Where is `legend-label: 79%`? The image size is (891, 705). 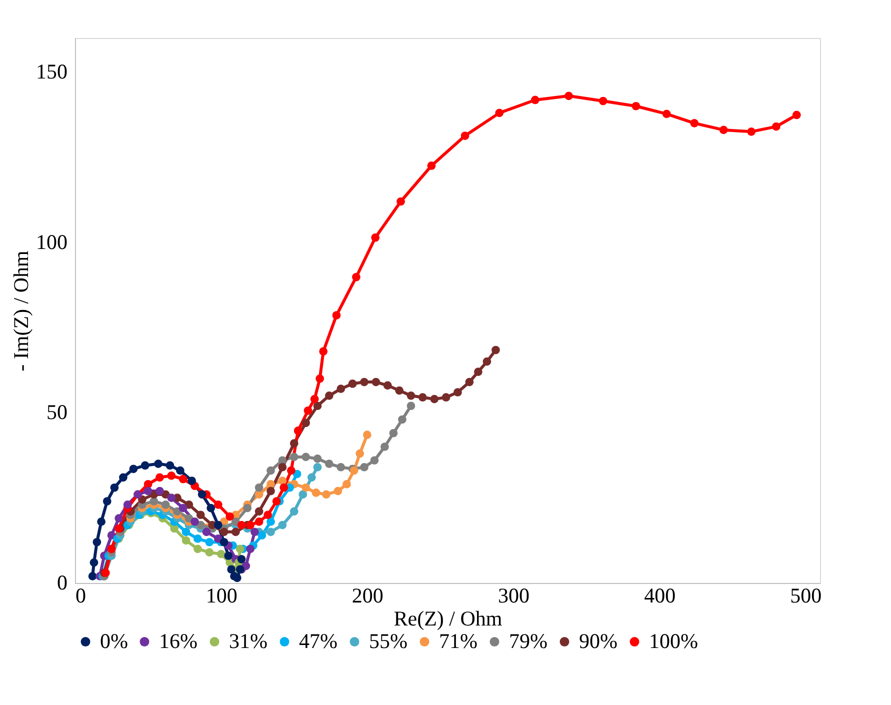 legend-label: 79% is located at coordinates (528, 640).